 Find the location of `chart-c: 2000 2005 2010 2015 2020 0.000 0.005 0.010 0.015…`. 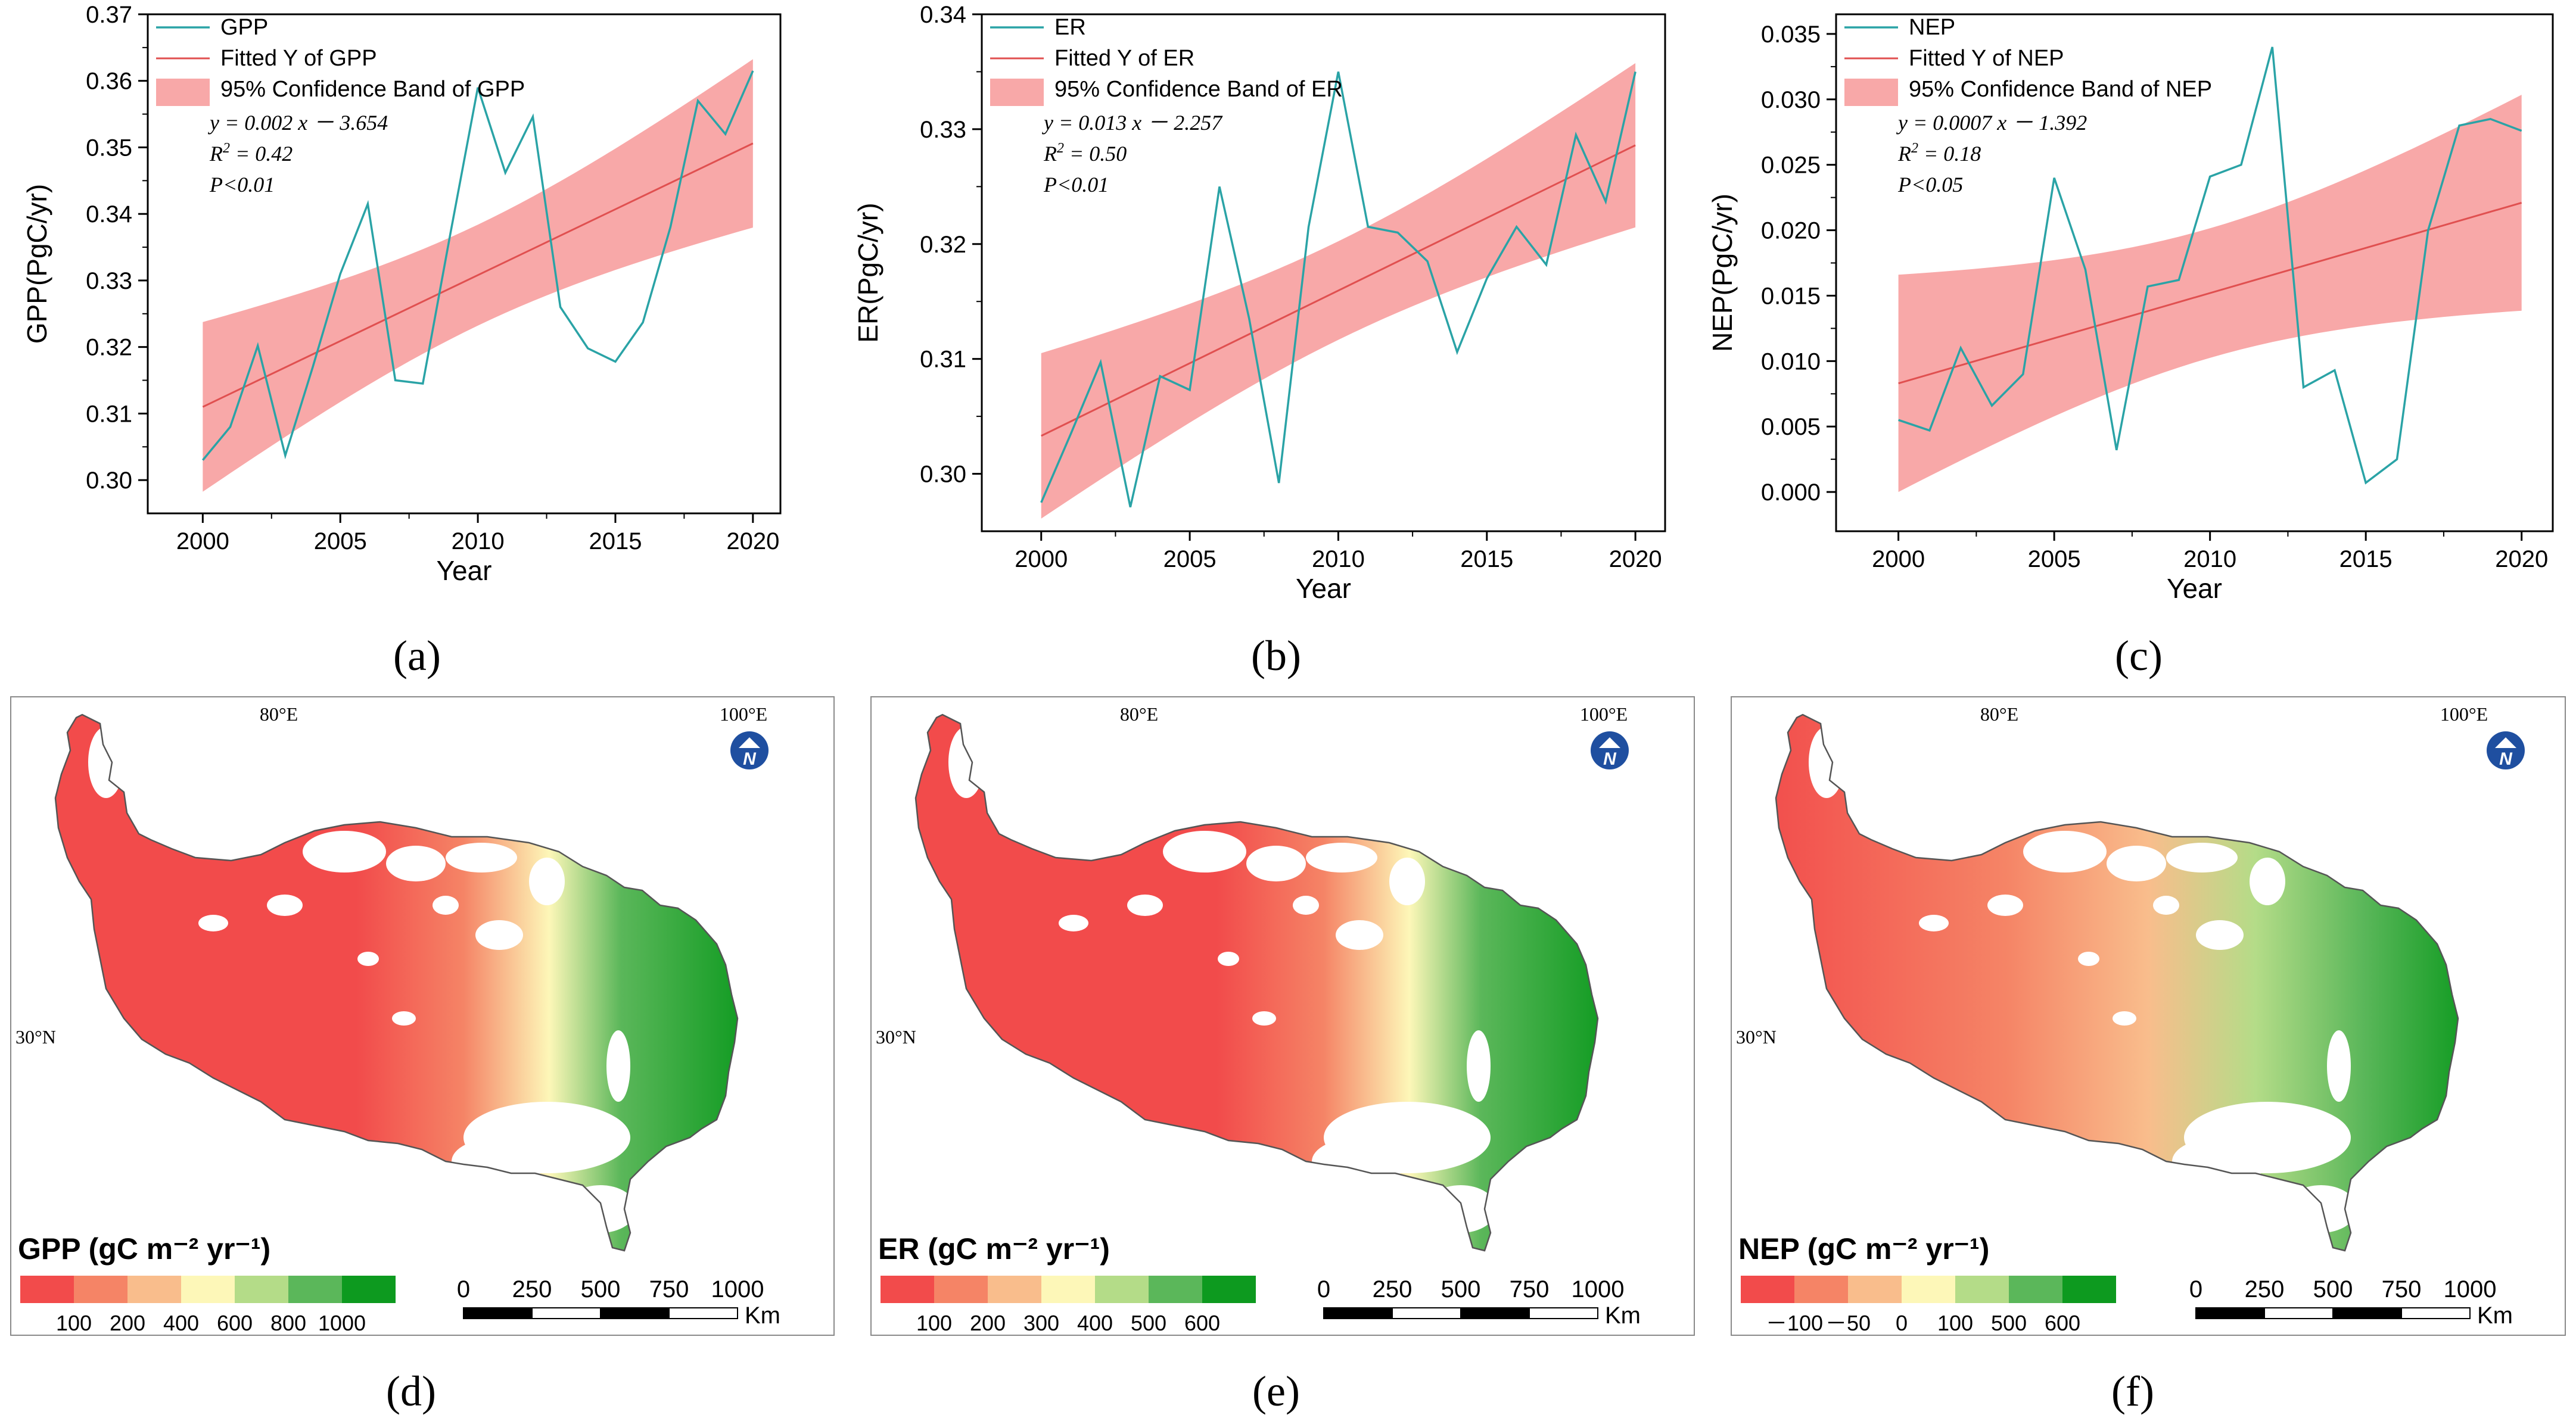

chart-c: 2000 2005 2010 2015 2020 0.000 0.005 0.010 0.015… is located at coordinates (2130, 308).